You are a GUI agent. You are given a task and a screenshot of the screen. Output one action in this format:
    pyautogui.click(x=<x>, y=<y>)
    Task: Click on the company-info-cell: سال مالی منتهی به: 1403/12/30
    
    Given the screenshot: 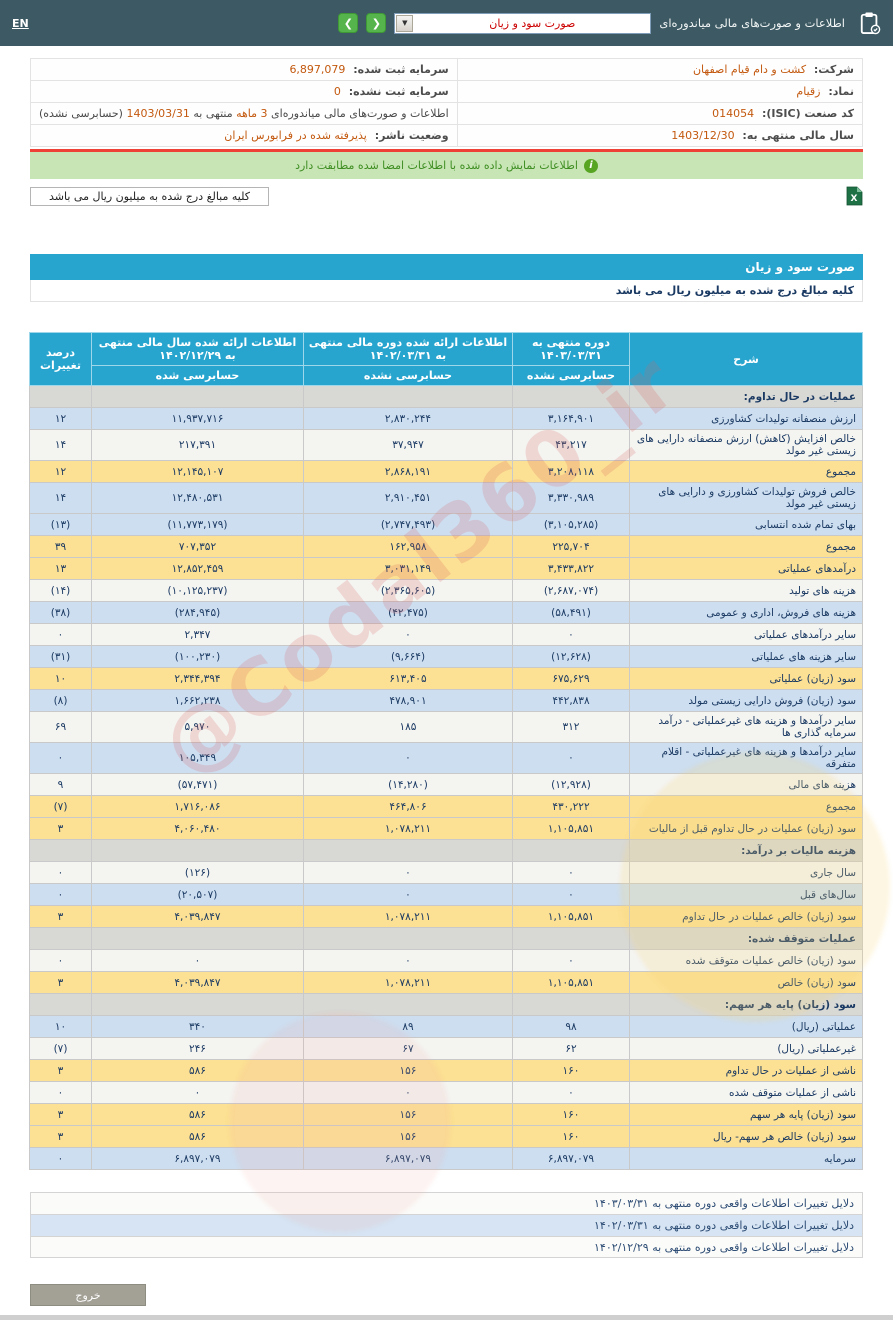 What is the action you would take?
    pyautogui.click(x=660, y=135)
    